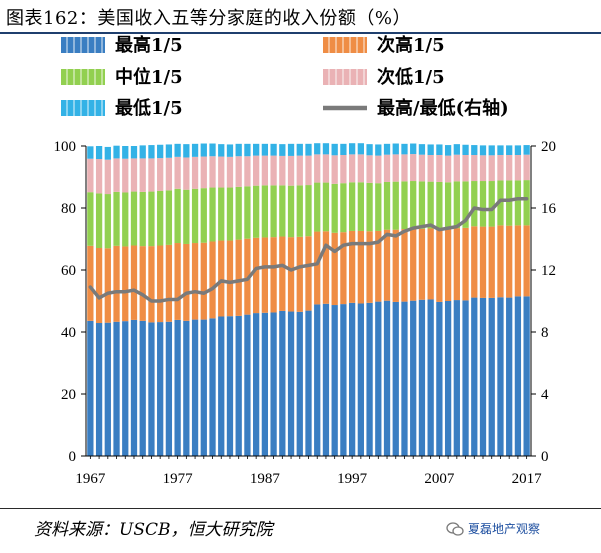 The image size is (601, 553). Describe the element at coordinates (230, 278) in the screenshot. I see `bar-second-1983` at that location.